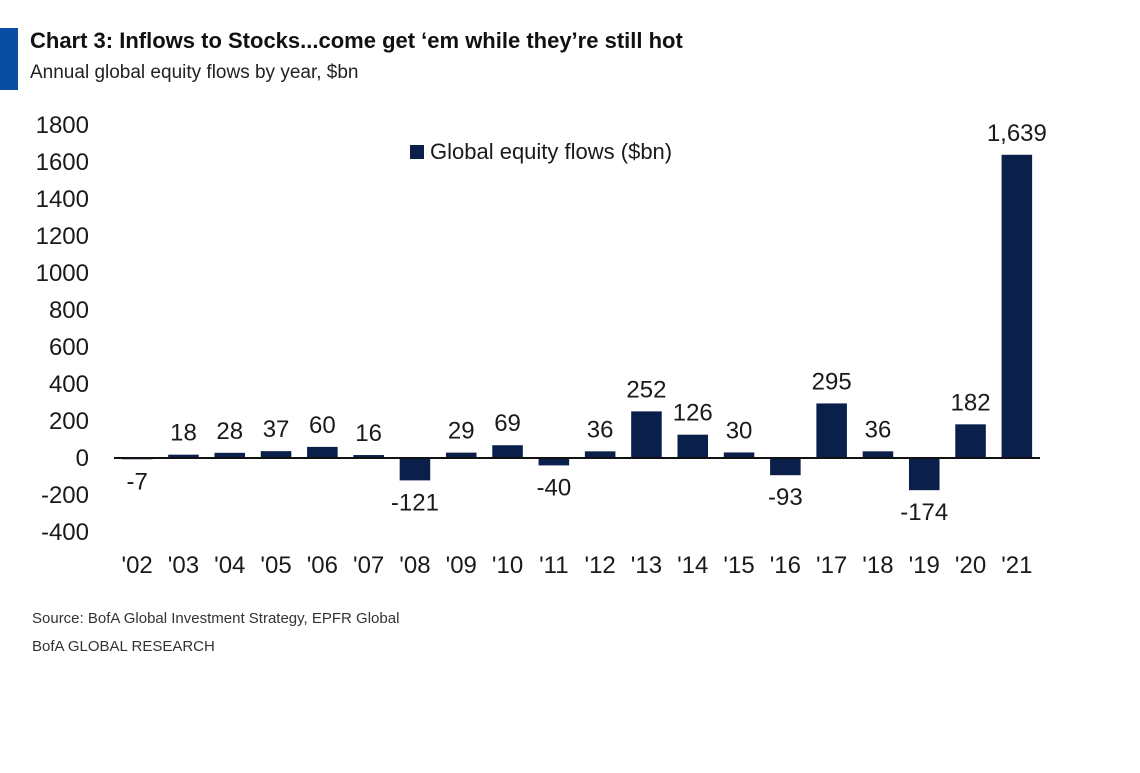 The height and width of the screenshot is (773, 1140). Describe the element at coordinates (554, 565) in the screenshot. I see `x-tick-label: '11` at that location.